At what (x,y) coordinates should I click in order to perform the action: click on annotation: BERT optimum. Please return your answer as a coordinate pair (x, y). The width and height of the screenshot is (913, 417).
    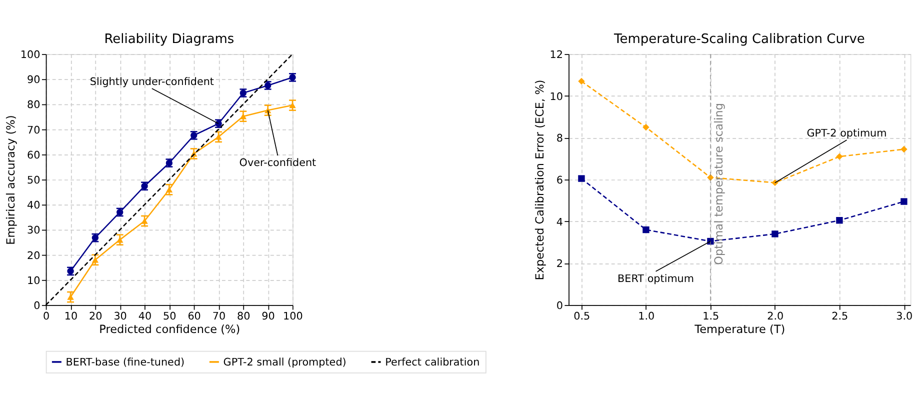
    Looking at the image, I should click on (656, 278).